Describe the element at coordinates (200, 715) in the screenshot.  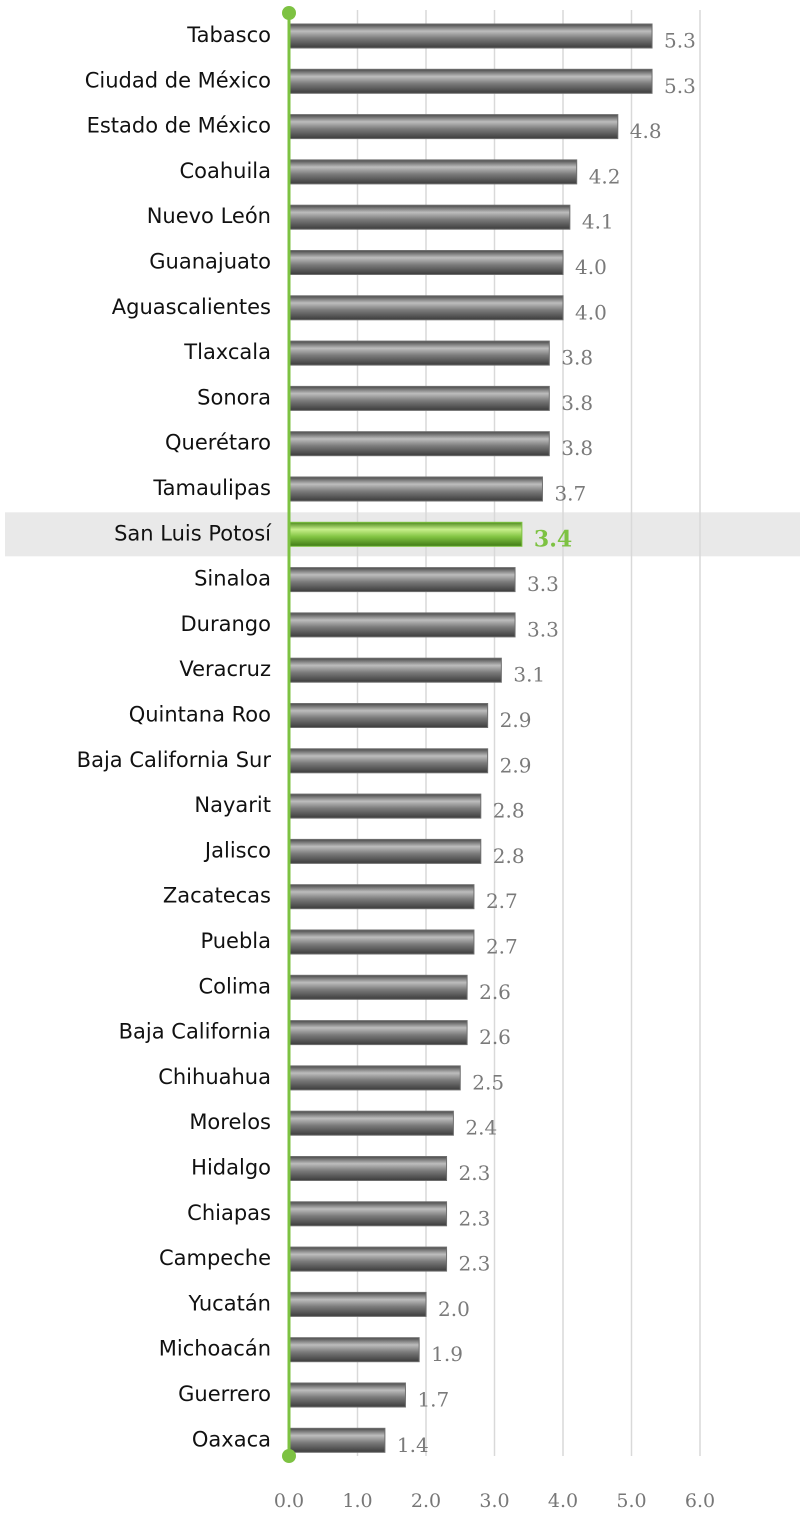
I see `category-label: Quintana Roo` at that location.